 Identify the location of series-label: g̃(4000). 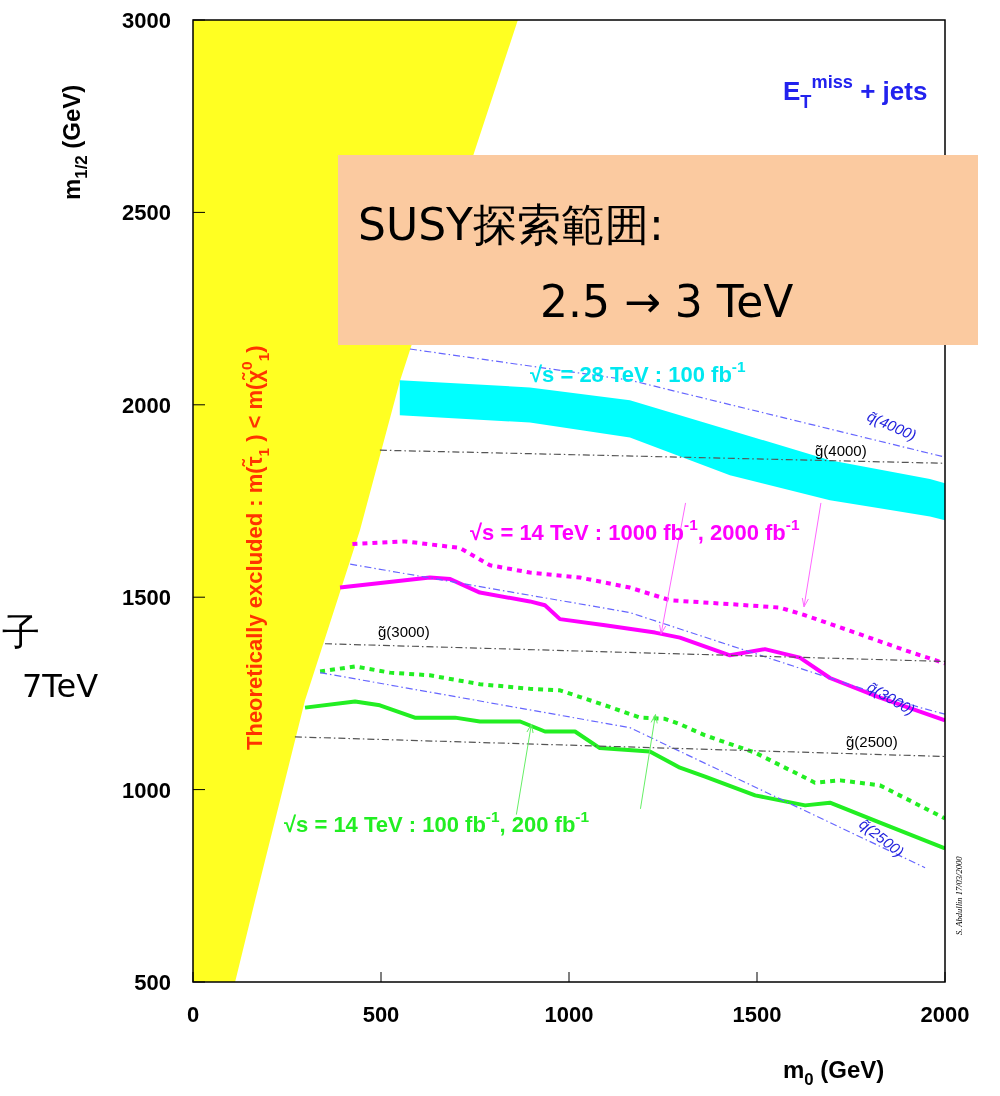
(841, 450).